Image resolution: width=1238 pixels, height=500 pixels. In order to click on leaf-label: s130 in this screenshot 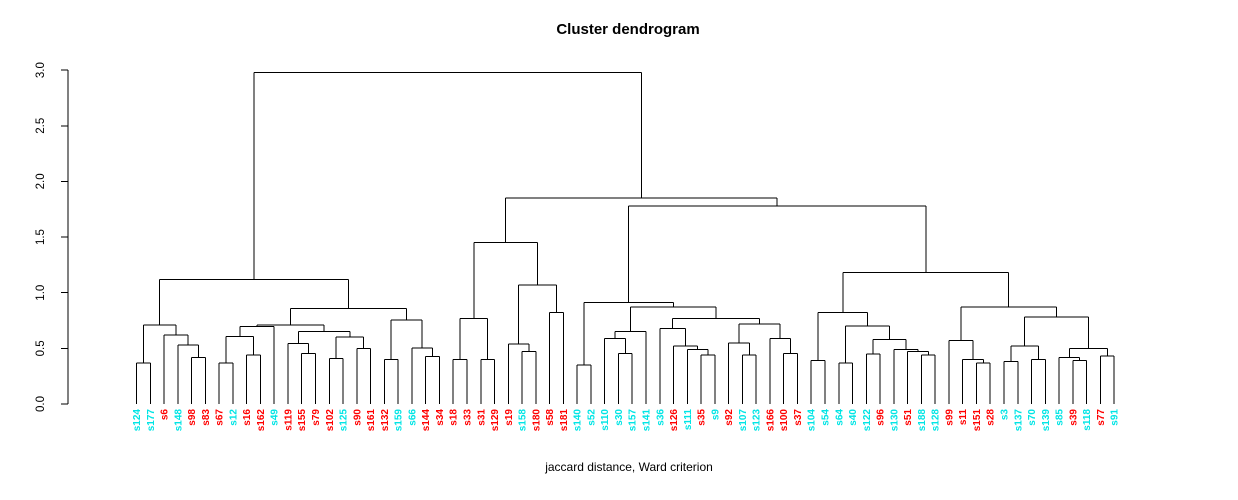, I will do `click(894, 420)`.